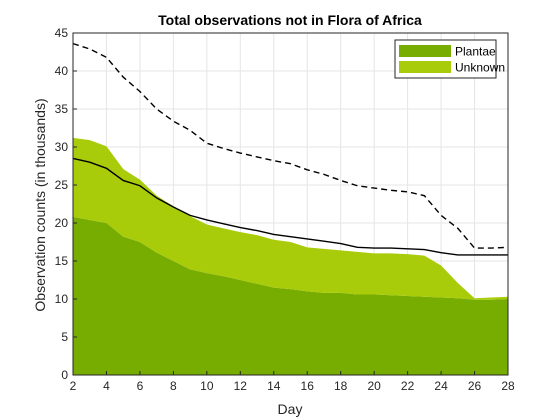 This screenshot has height=420, width=560. What do you see at coordinates (62, 299) in the screenshot?
I see `y-tick-label: 10` at bounding box center [62, 299].